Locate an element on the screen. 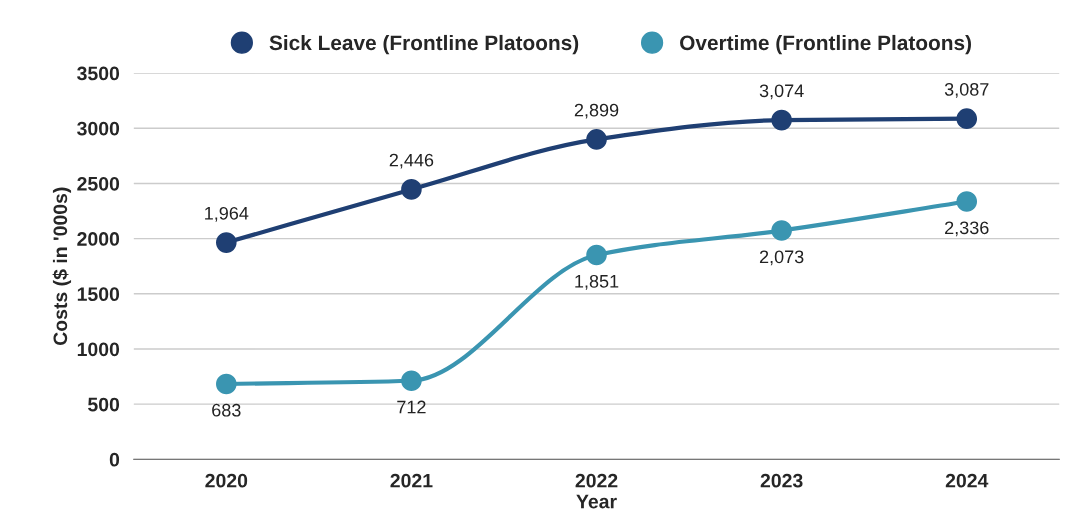  y-tick-label: 3000 is located at coordinates (98, 128).